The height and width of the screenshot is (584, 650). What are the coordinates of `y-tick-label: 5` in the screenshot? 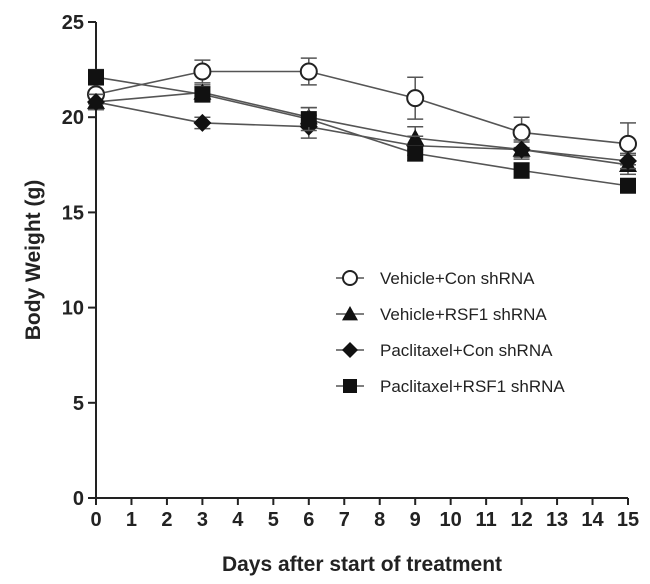 It's located at (78, 404).